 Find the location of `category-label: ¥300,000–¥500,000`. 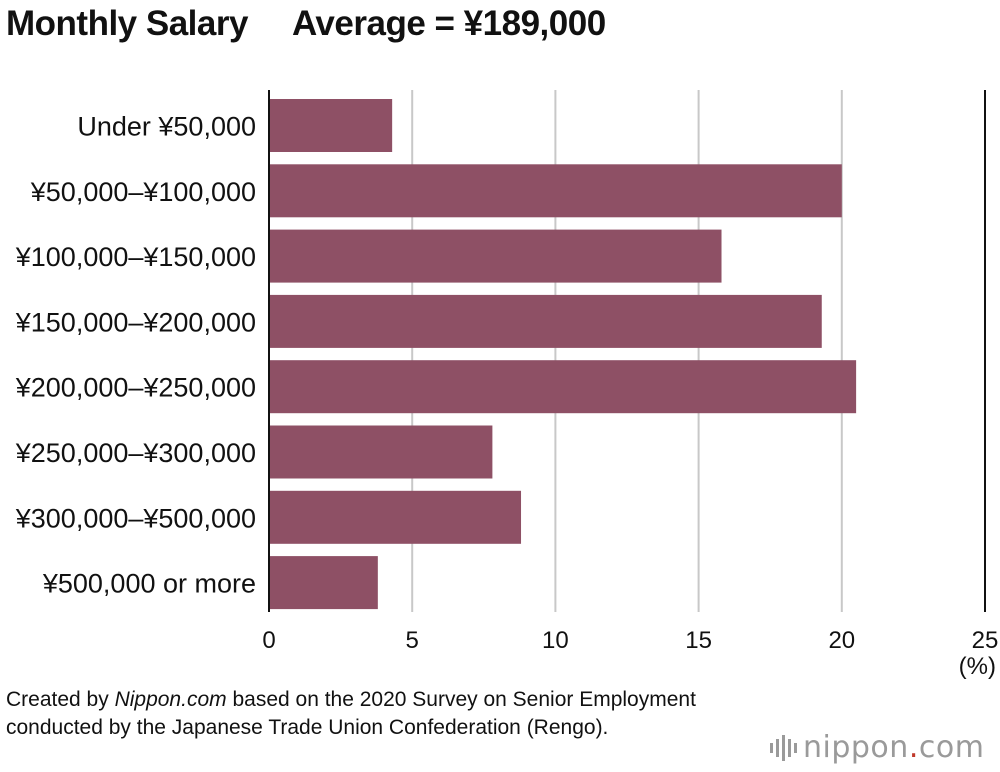

category-label: ¥300,000–¥500,000 is located at coordinates (135, 518).